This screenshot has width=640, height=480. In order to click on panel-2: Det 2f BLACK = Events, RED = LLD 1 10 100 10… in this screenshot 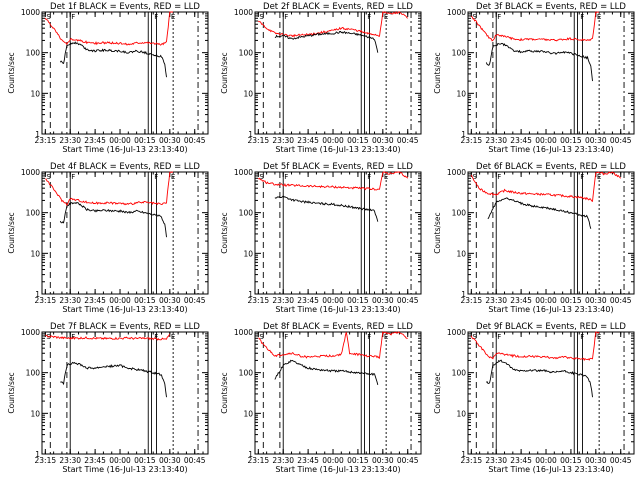, I will do `click(321, 78)`.